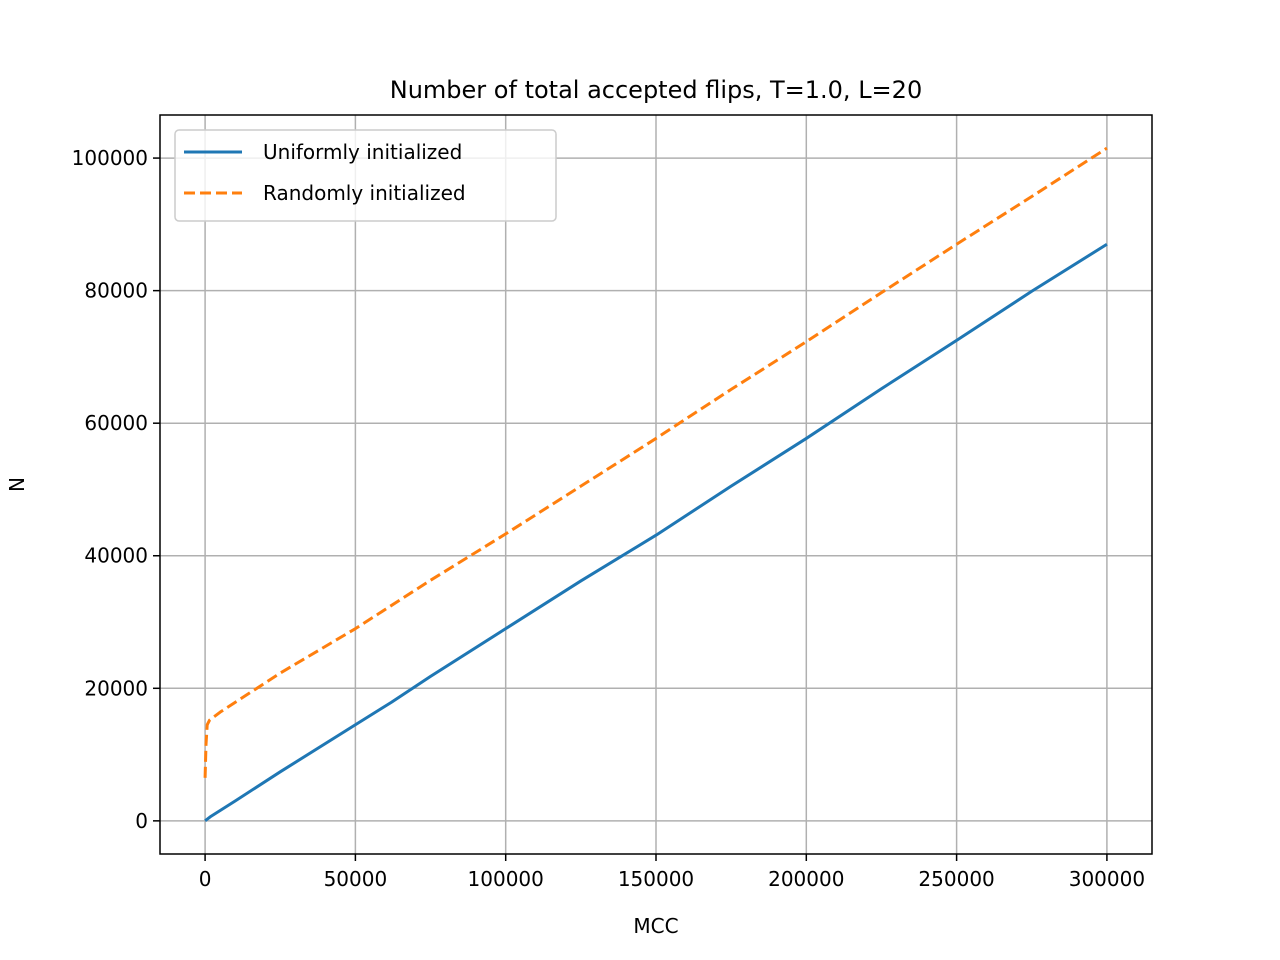  I want to click on x-tick-label: 0, so click(205, 879).